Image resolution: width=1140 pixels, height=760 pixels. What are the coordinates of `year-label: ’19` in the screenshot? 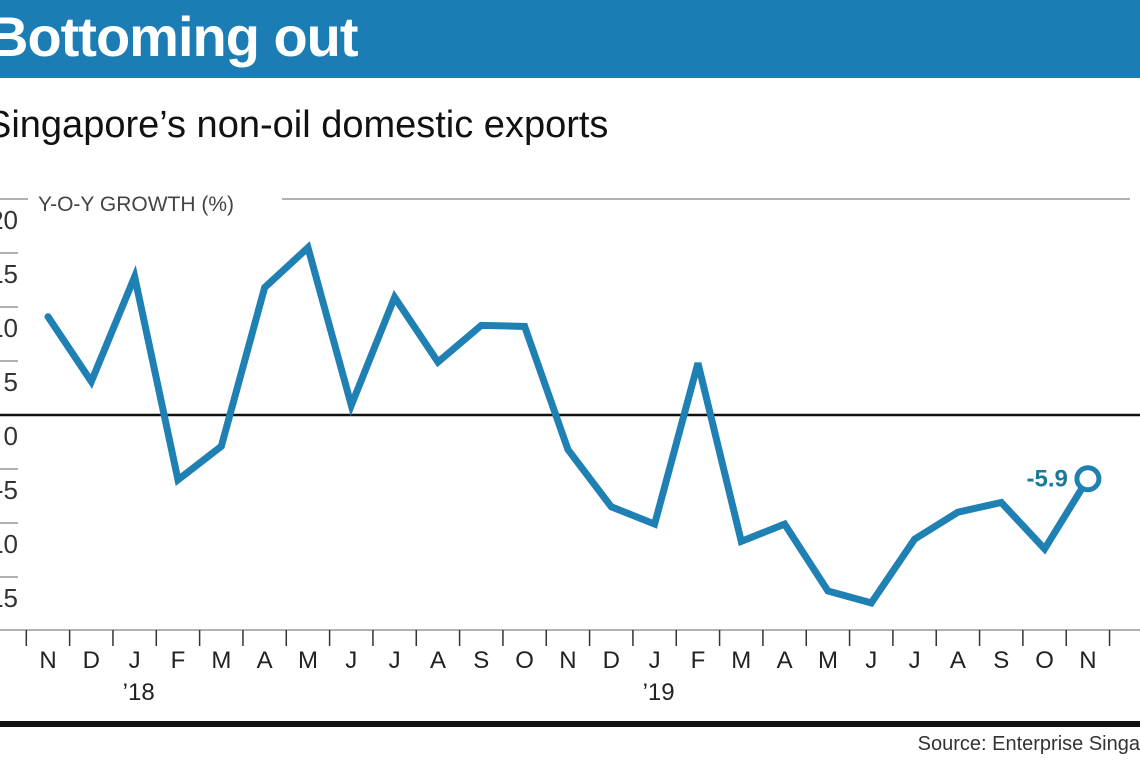 It's located at (659, 692).